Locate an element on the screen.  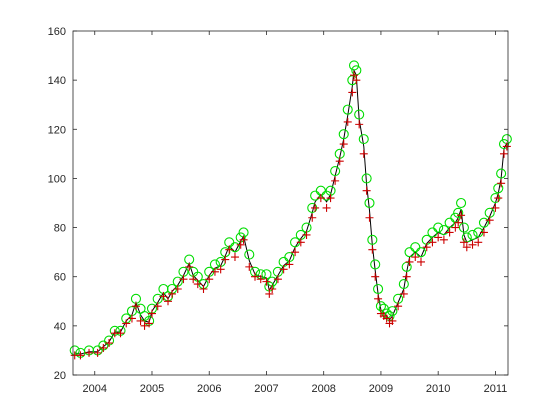
y-tick-label: 140 is located at coordinates (57, 81).